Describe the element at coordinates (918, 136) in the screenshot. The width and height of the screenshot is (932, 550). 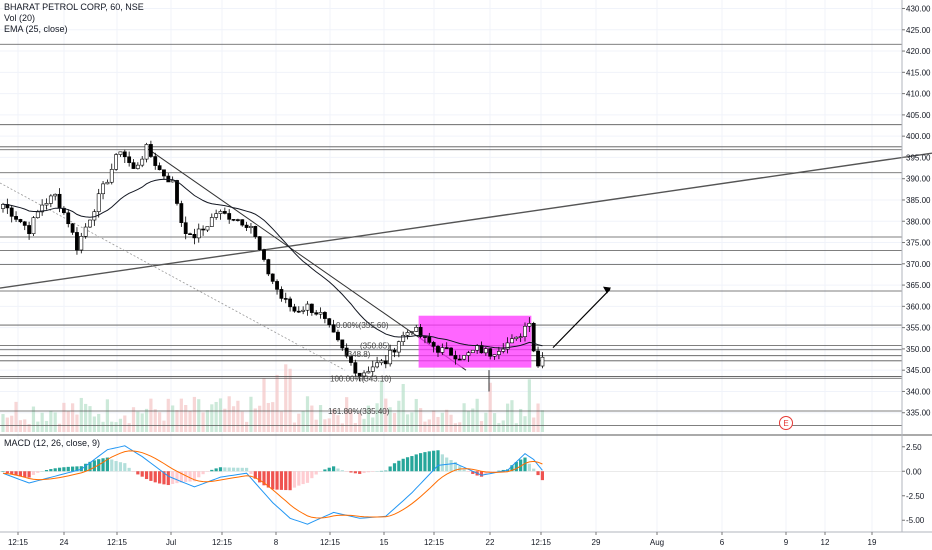
I see `price-tick-label: 400.00` at that location.